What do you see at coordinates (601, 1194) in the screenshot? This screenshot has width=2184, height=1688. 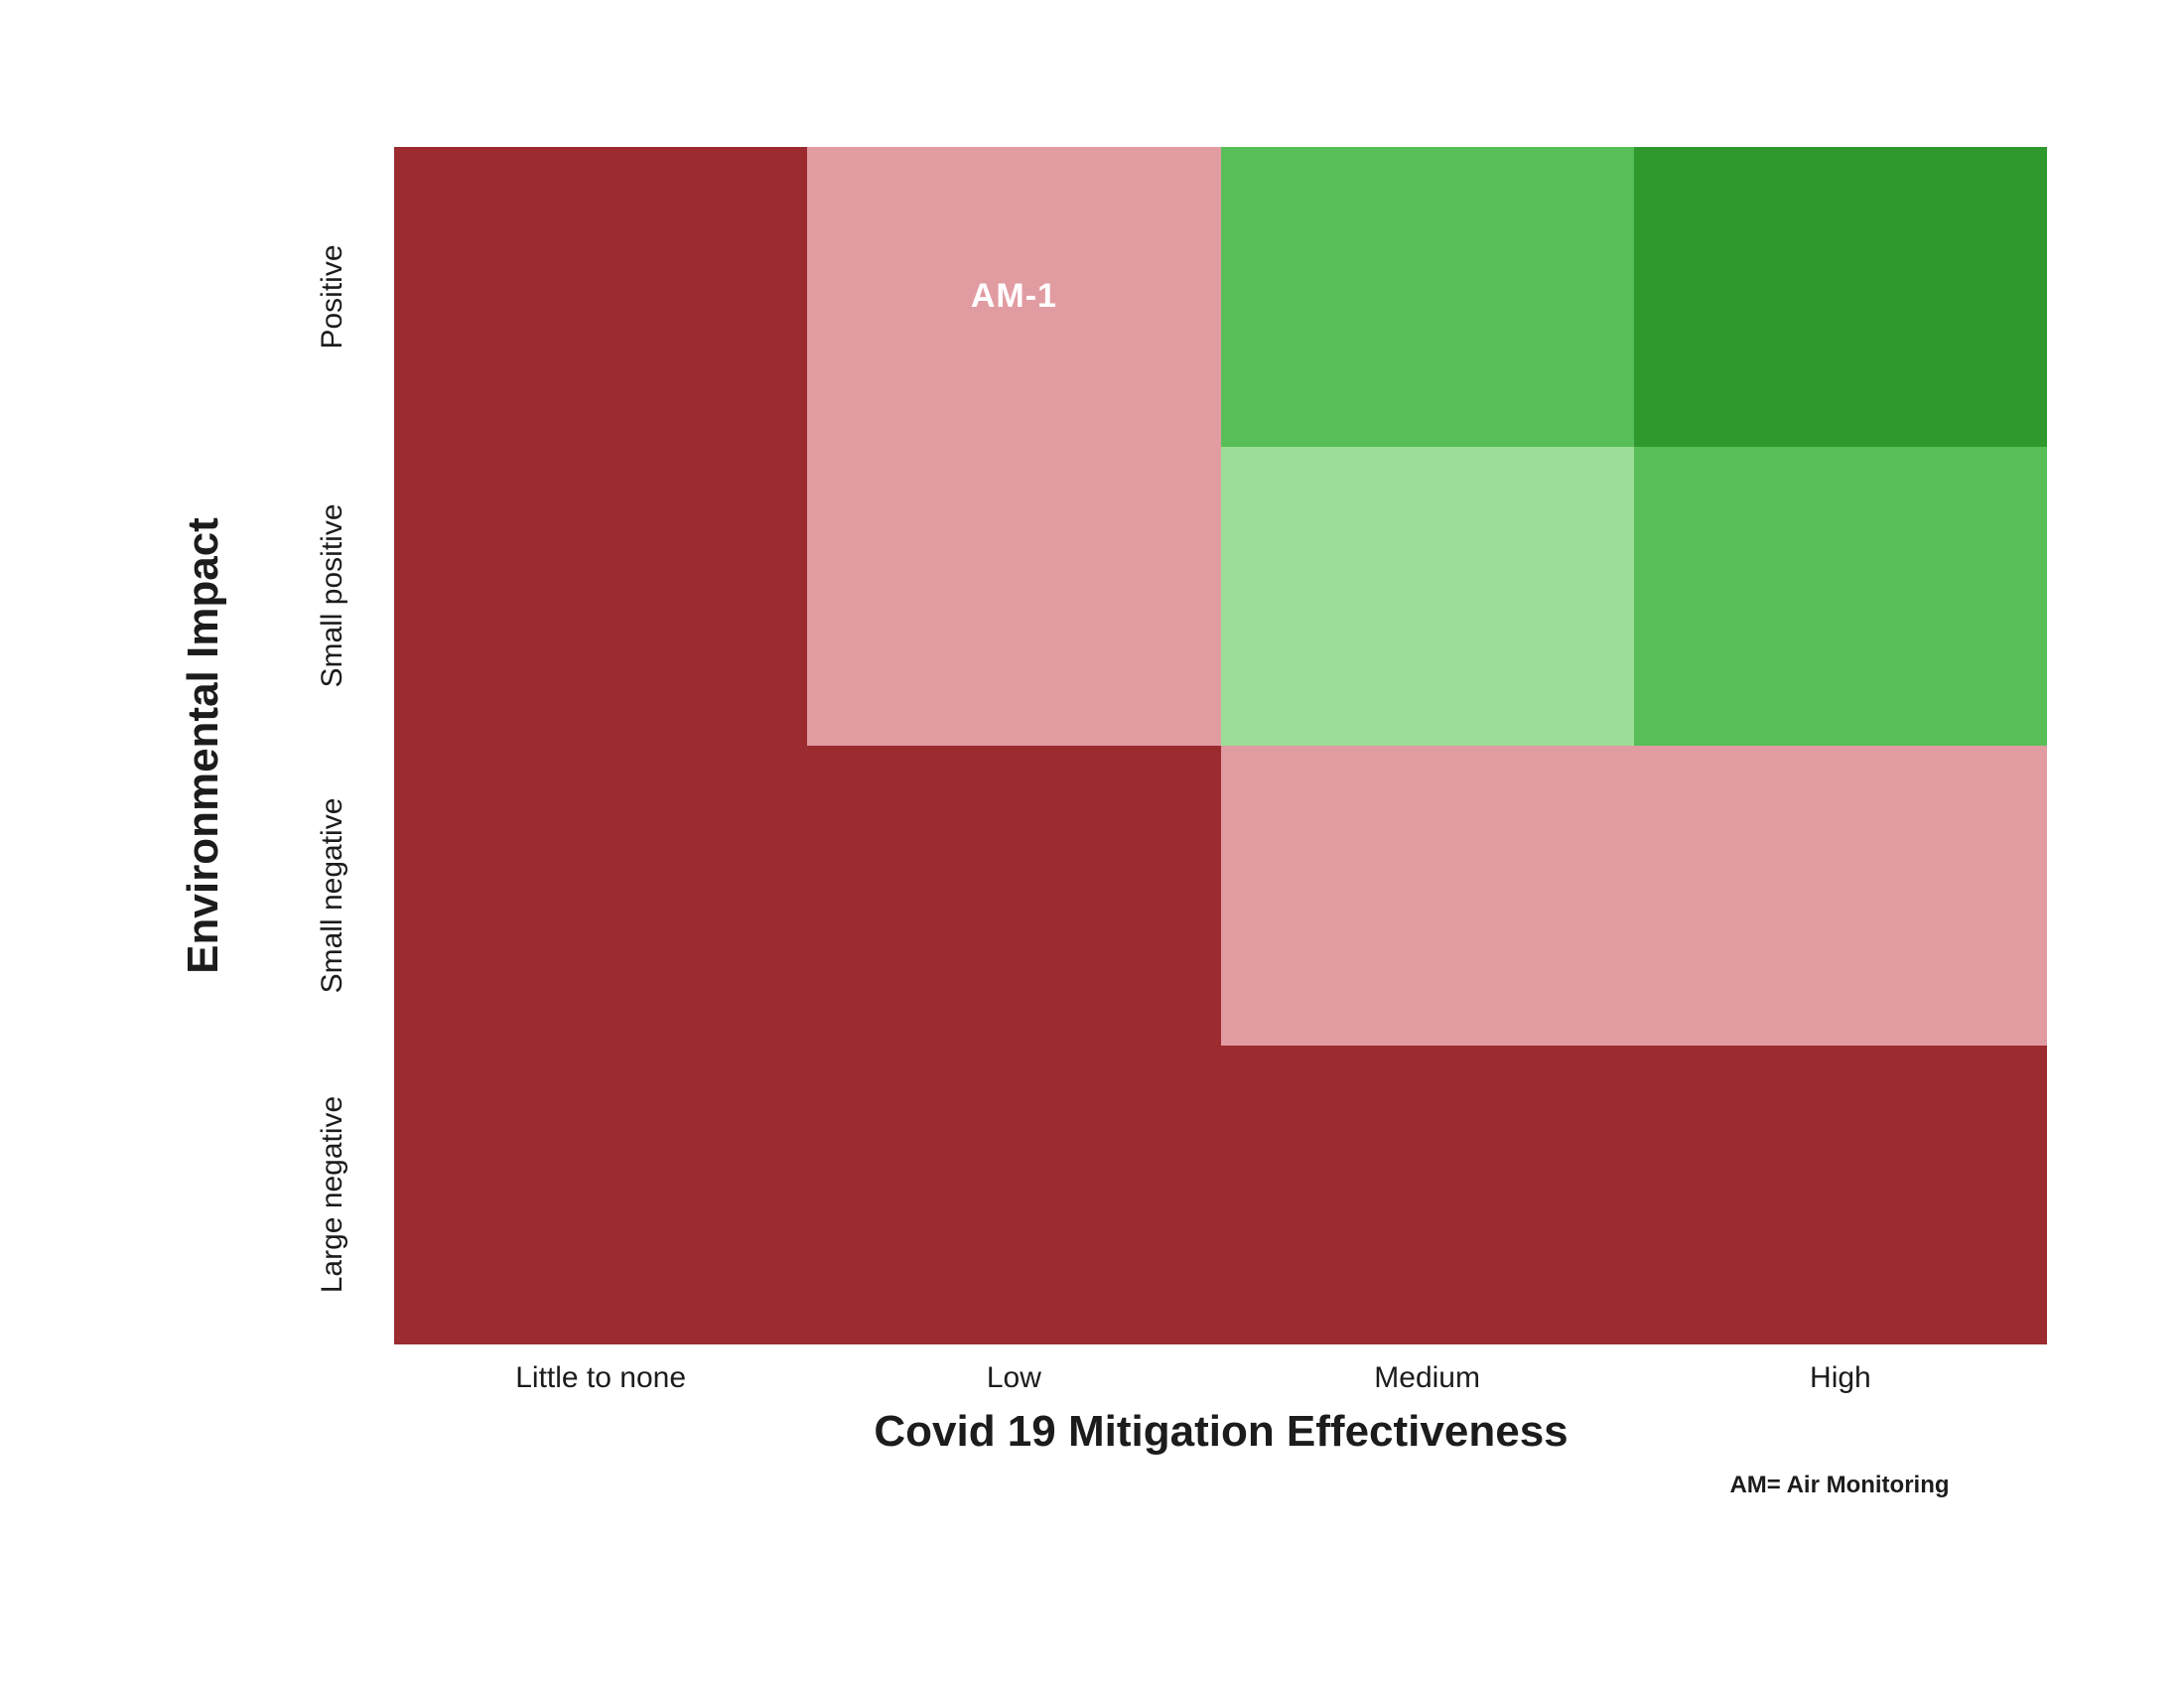 I see `heatmap-cell-r3-c0` at bounding box center [601, 1194].